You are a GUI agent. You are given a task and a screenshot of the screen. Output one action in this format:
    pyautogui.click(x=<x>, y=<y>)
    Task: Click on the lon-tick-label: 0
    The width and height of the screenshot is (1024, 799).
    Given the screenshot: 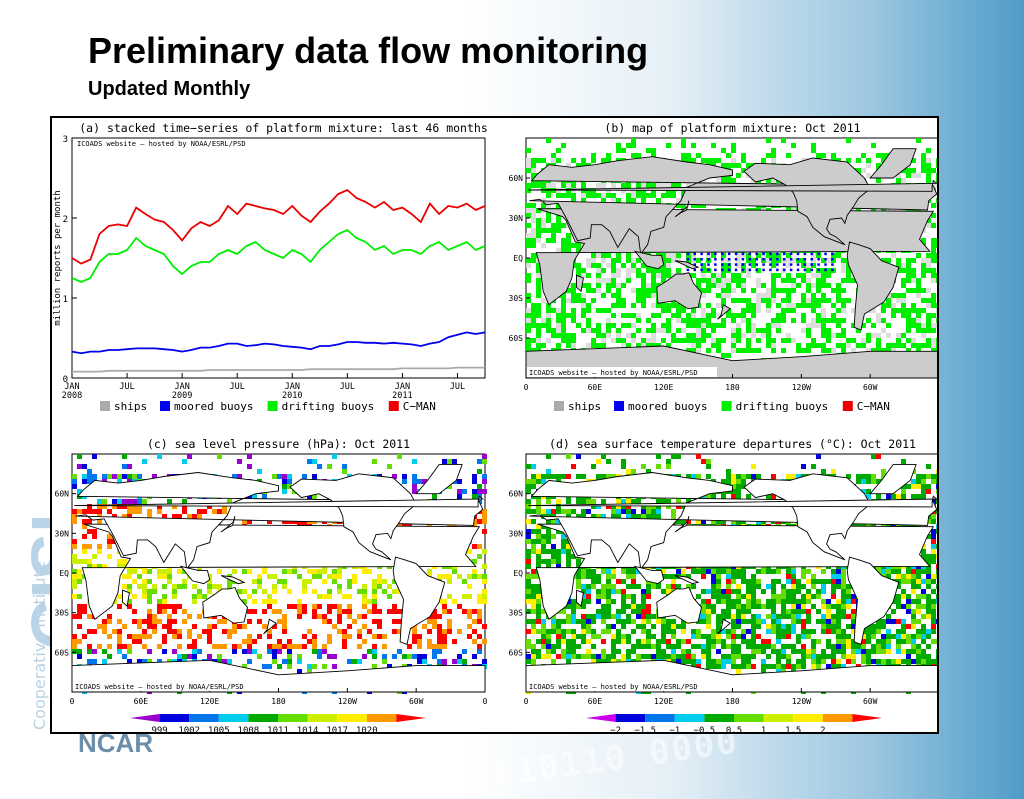 What is the action you would take?
    pyautogui.click(x=485, y=701)
    